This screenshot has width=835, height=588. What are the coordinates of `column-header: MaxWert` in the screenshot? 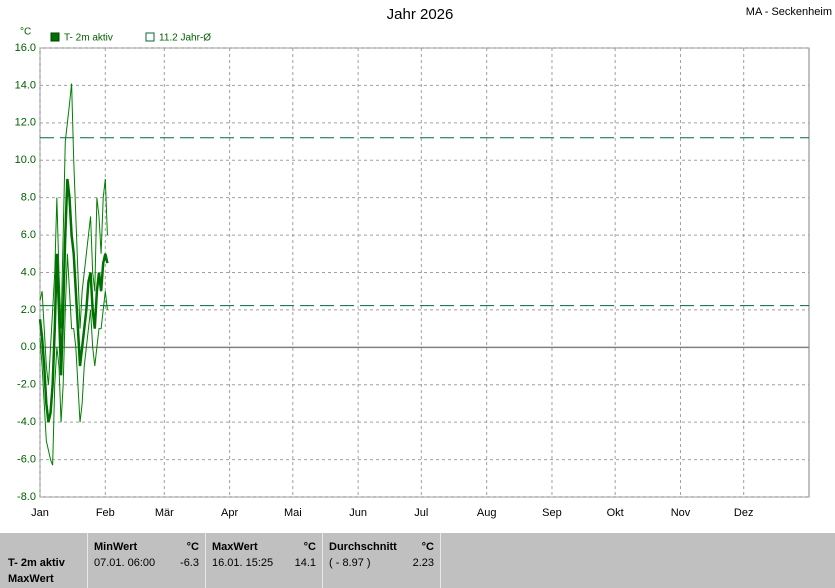 It's located at (235, 547).